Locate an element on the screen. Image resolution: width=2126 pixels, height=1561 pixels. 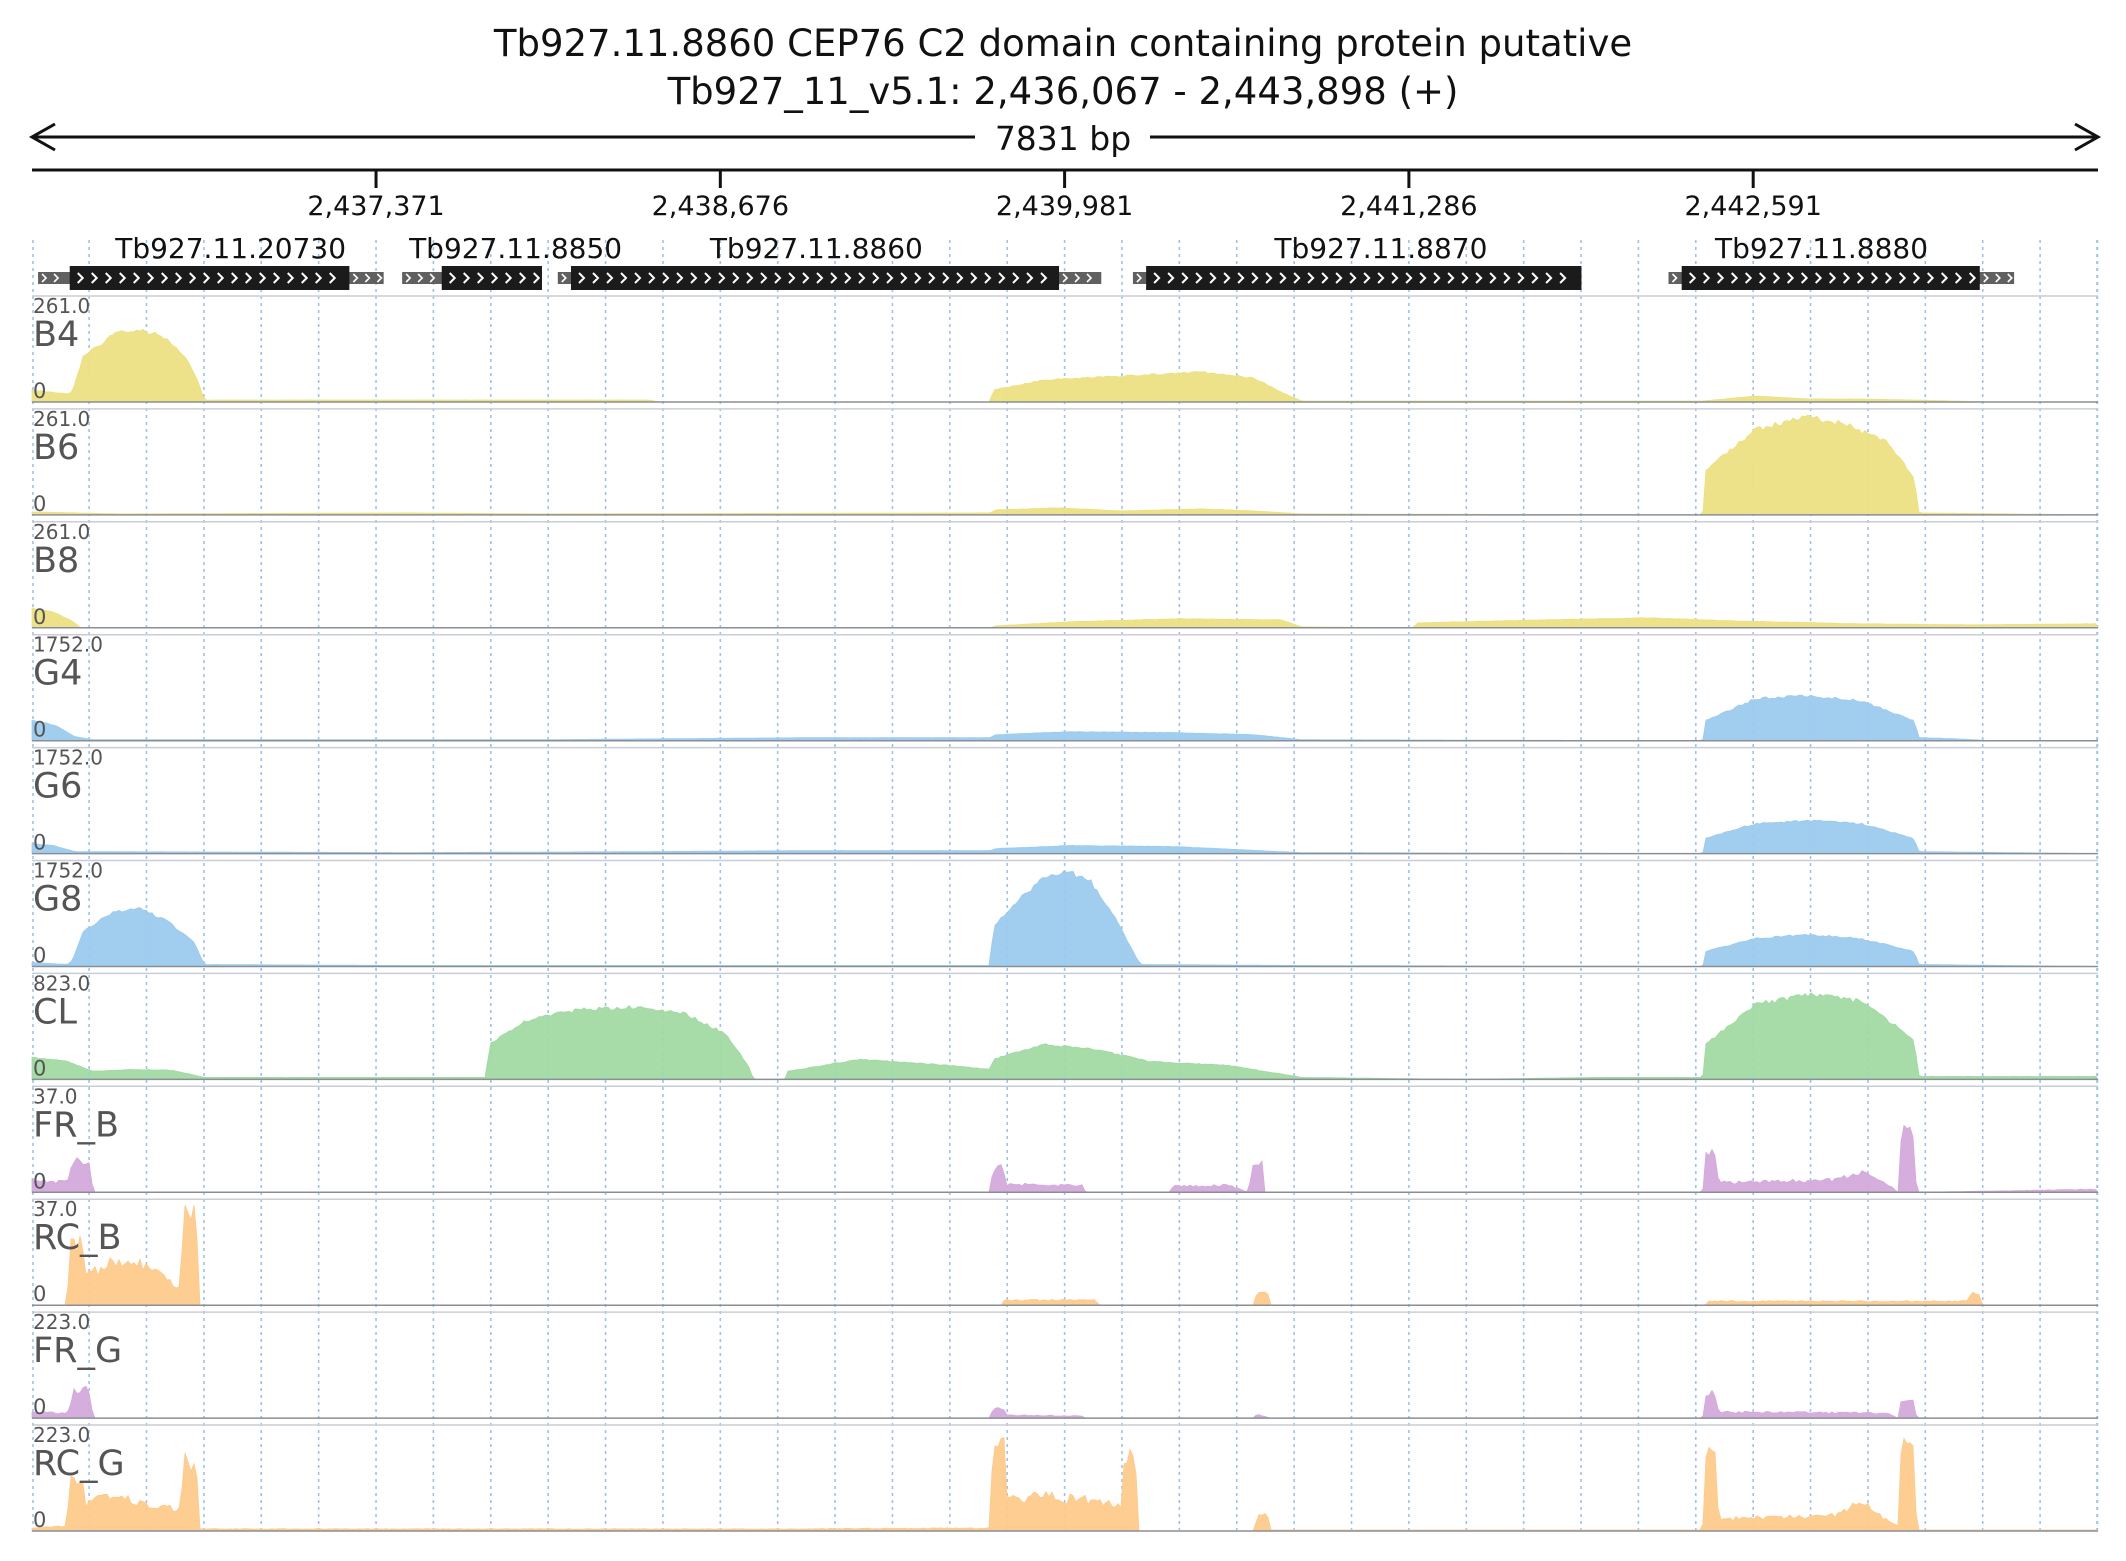
gene-model: Tb927.11.20730 is located at coordinates (211, 261).